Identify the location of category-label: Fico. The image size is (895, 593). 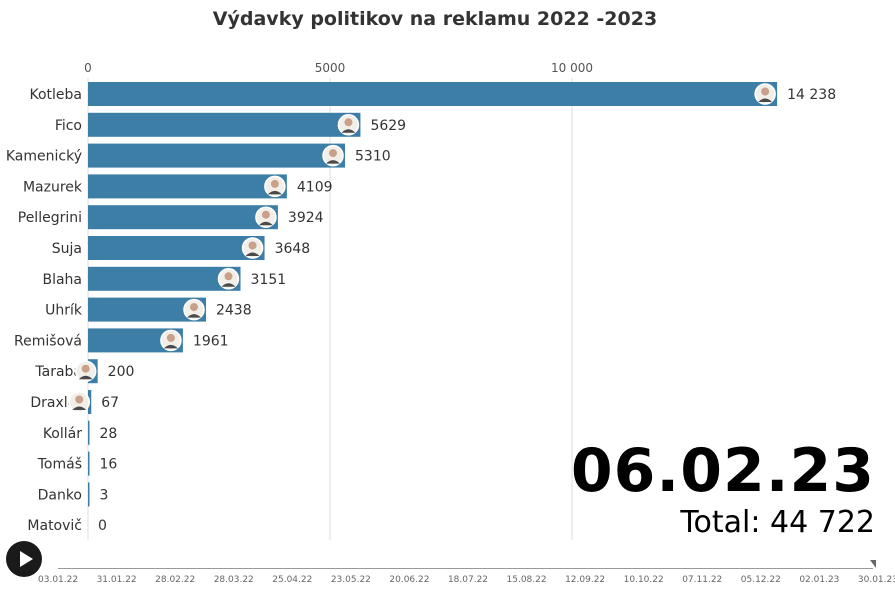
(68, 126).